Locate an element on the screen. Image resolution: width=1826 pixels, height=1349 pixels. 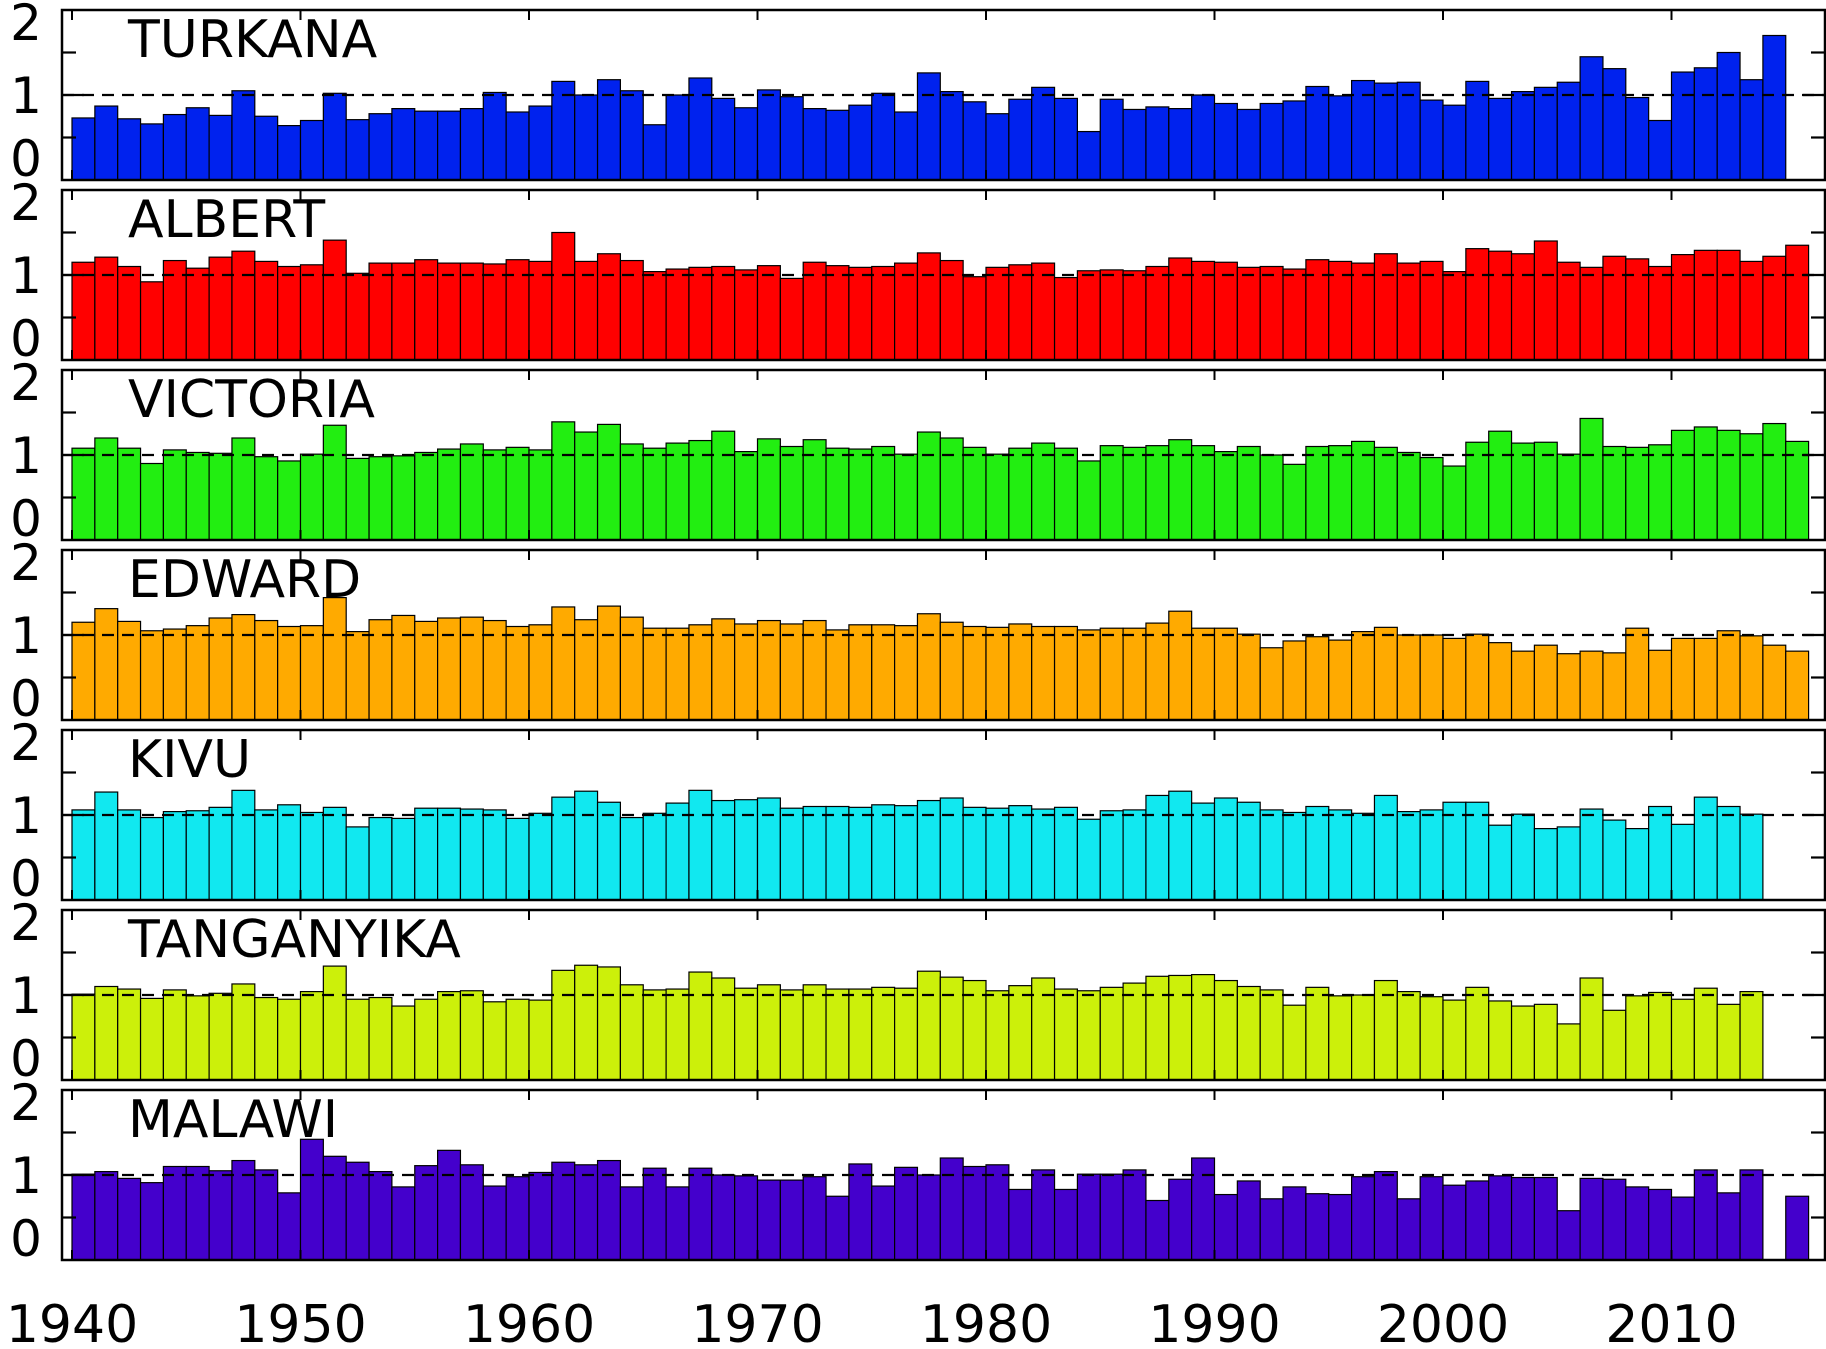
bar-tanganyika-1968 is located at coordinates (723, 1029).